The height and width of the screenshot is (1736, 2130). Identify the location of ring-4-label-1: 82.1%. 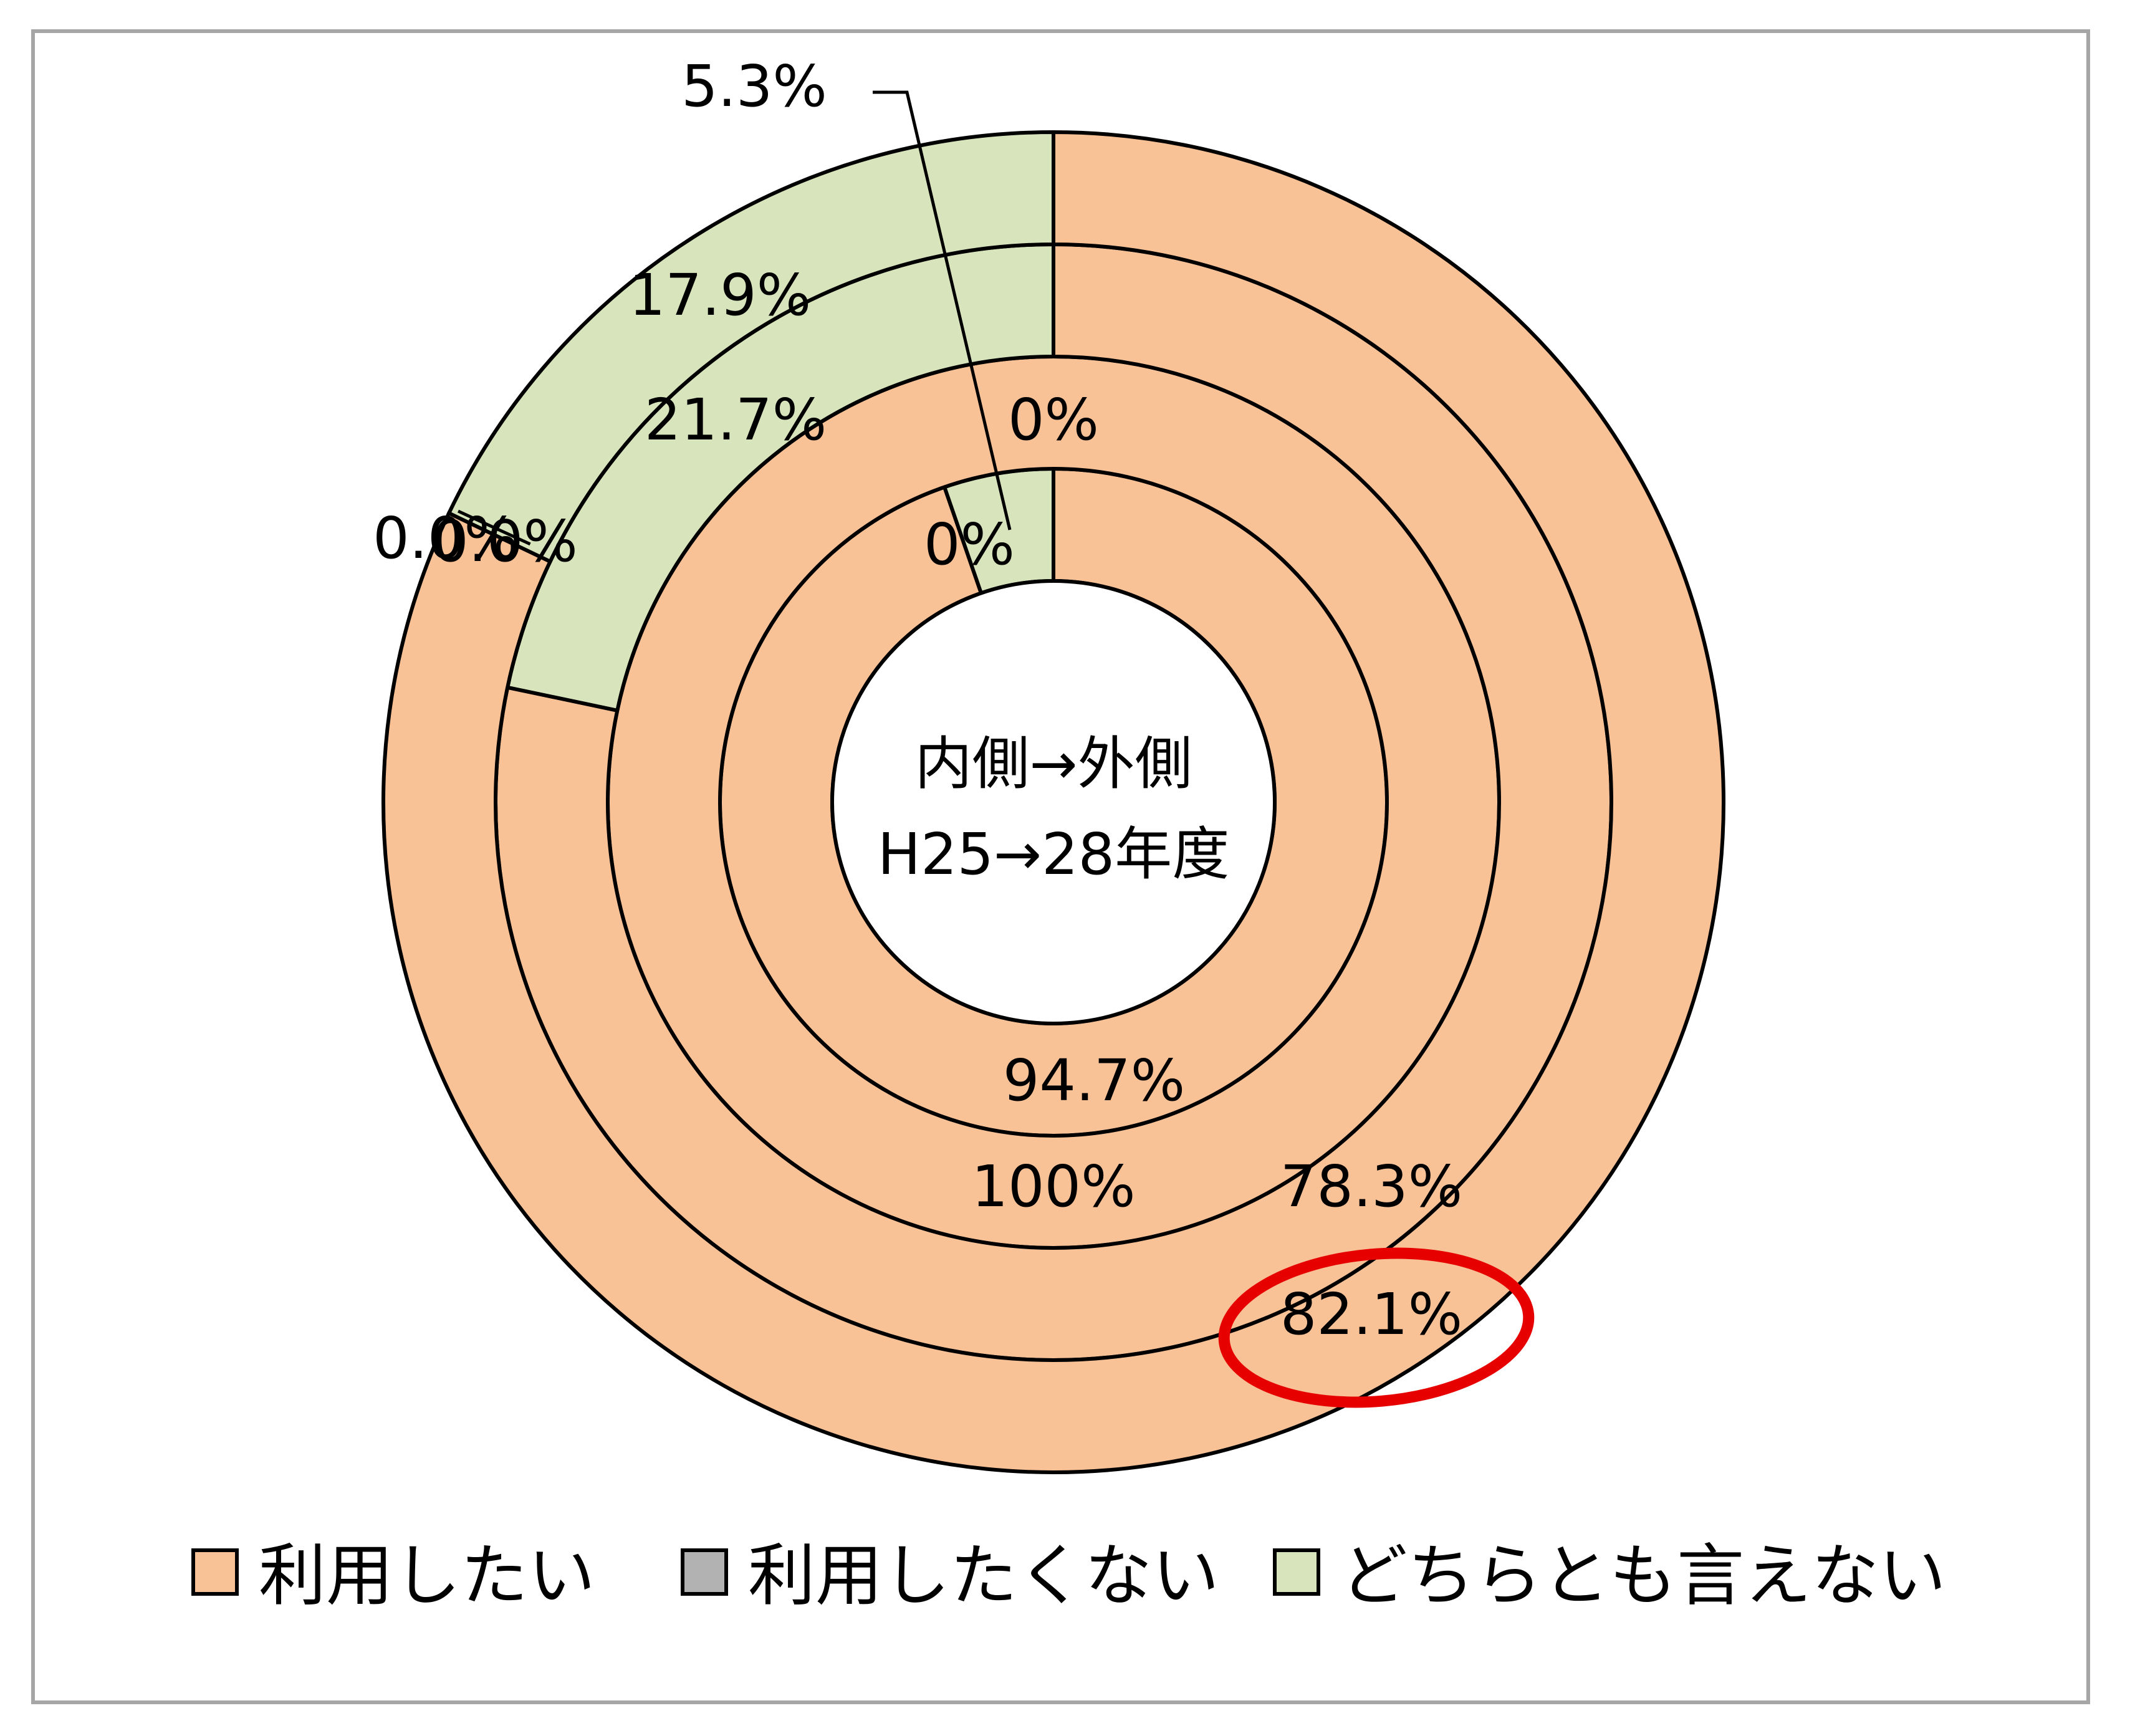
(1371, 1314).